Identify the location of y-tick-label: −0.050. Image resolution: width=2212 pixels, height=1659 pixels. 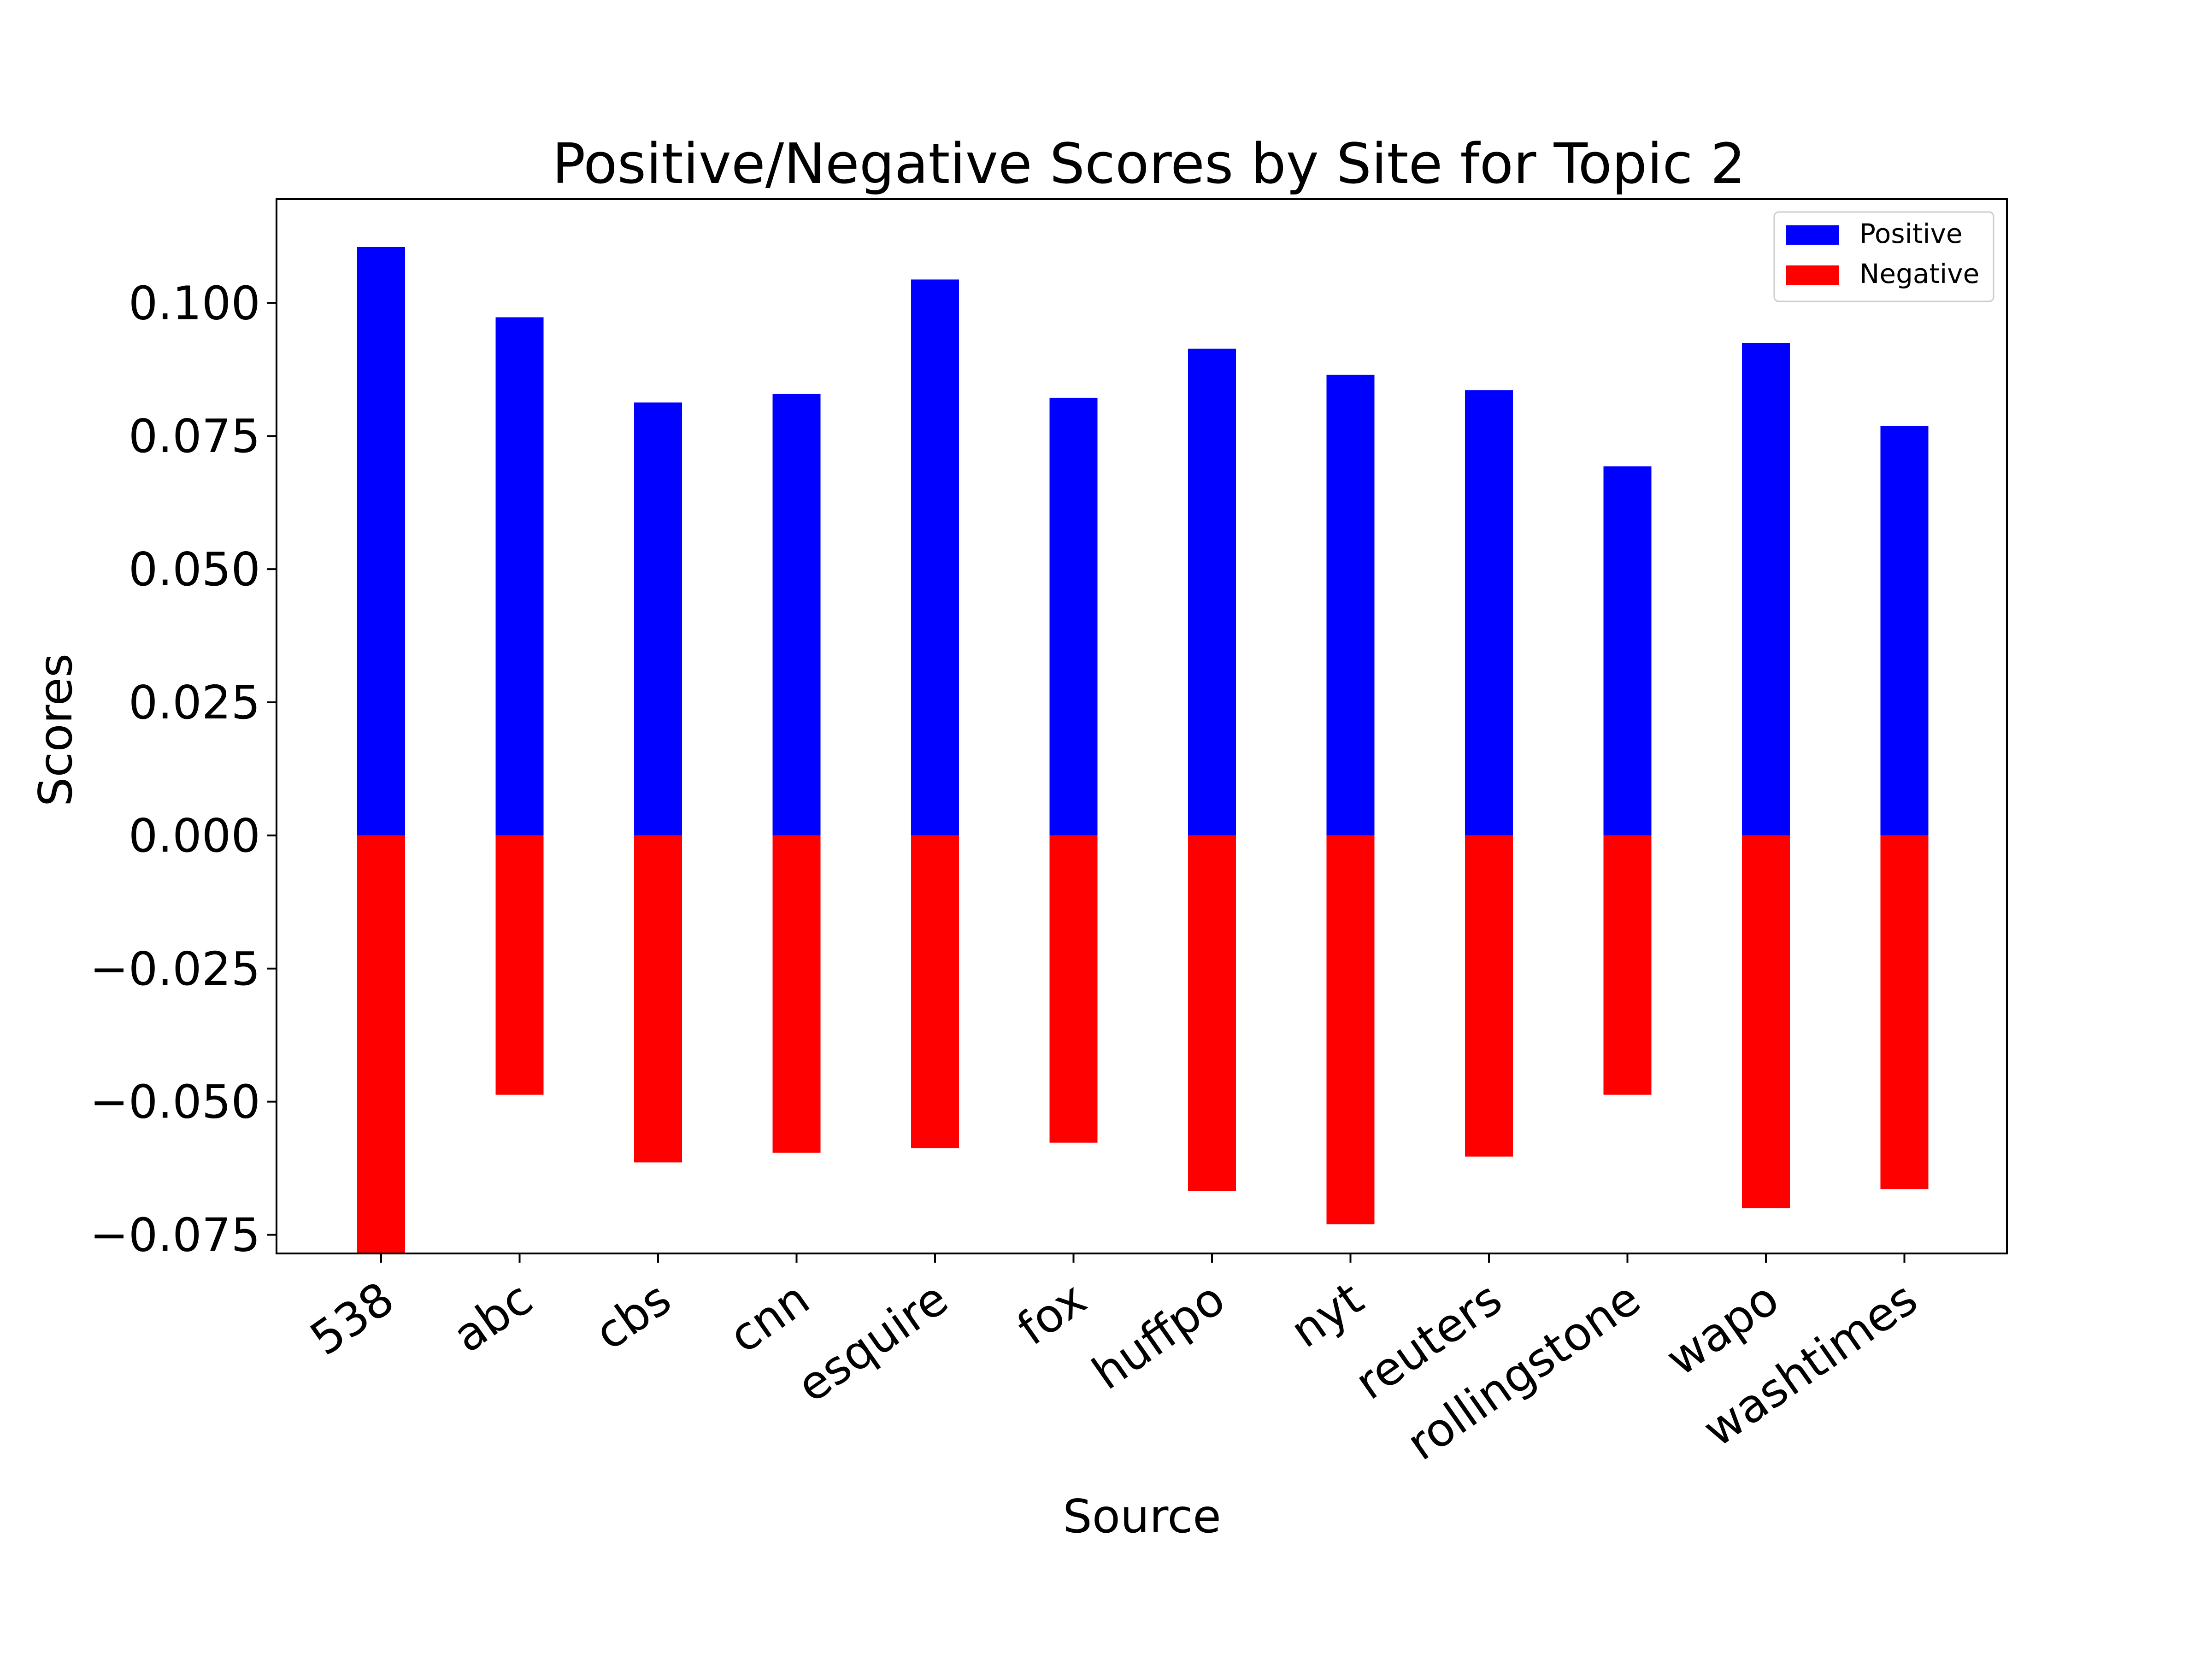
(175, 1102).